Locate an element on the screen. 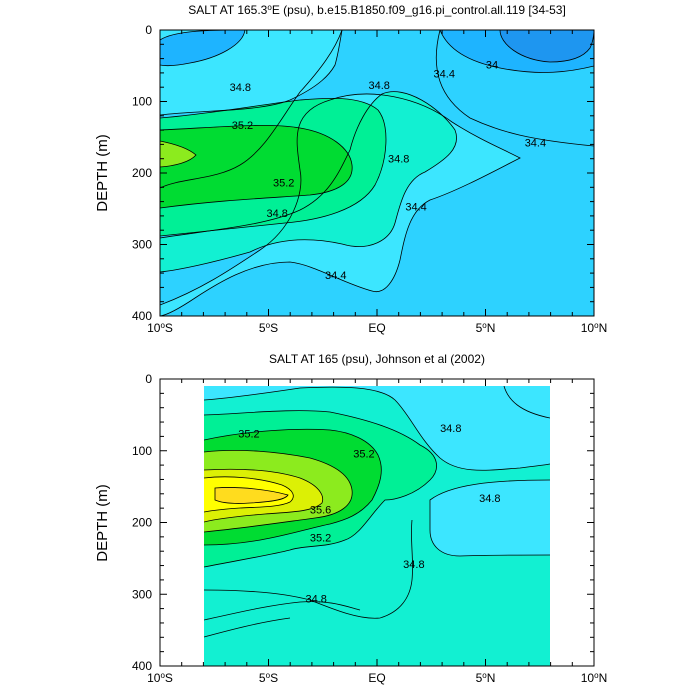 The width and height of the screenshot is (700, 700). observed-contour-labels: 35.2 35.2 34.8 35.6 34.8 35.2 34.8 34.8 is located at coordinates (369, 514).